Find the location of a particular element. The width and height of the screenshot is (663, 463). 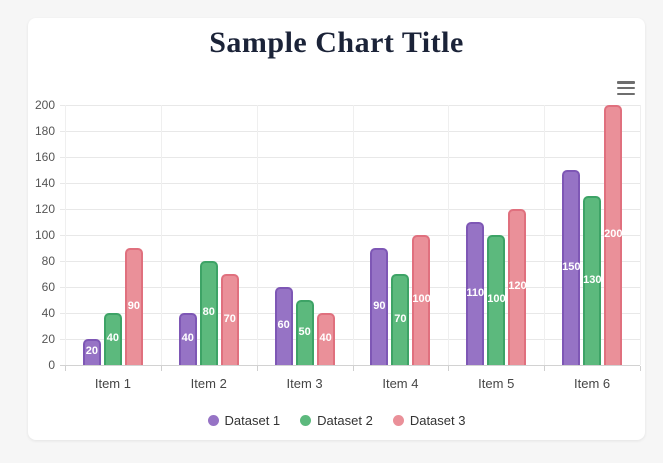

bar-dataset3-item4 is located at coordinates (421, 300).